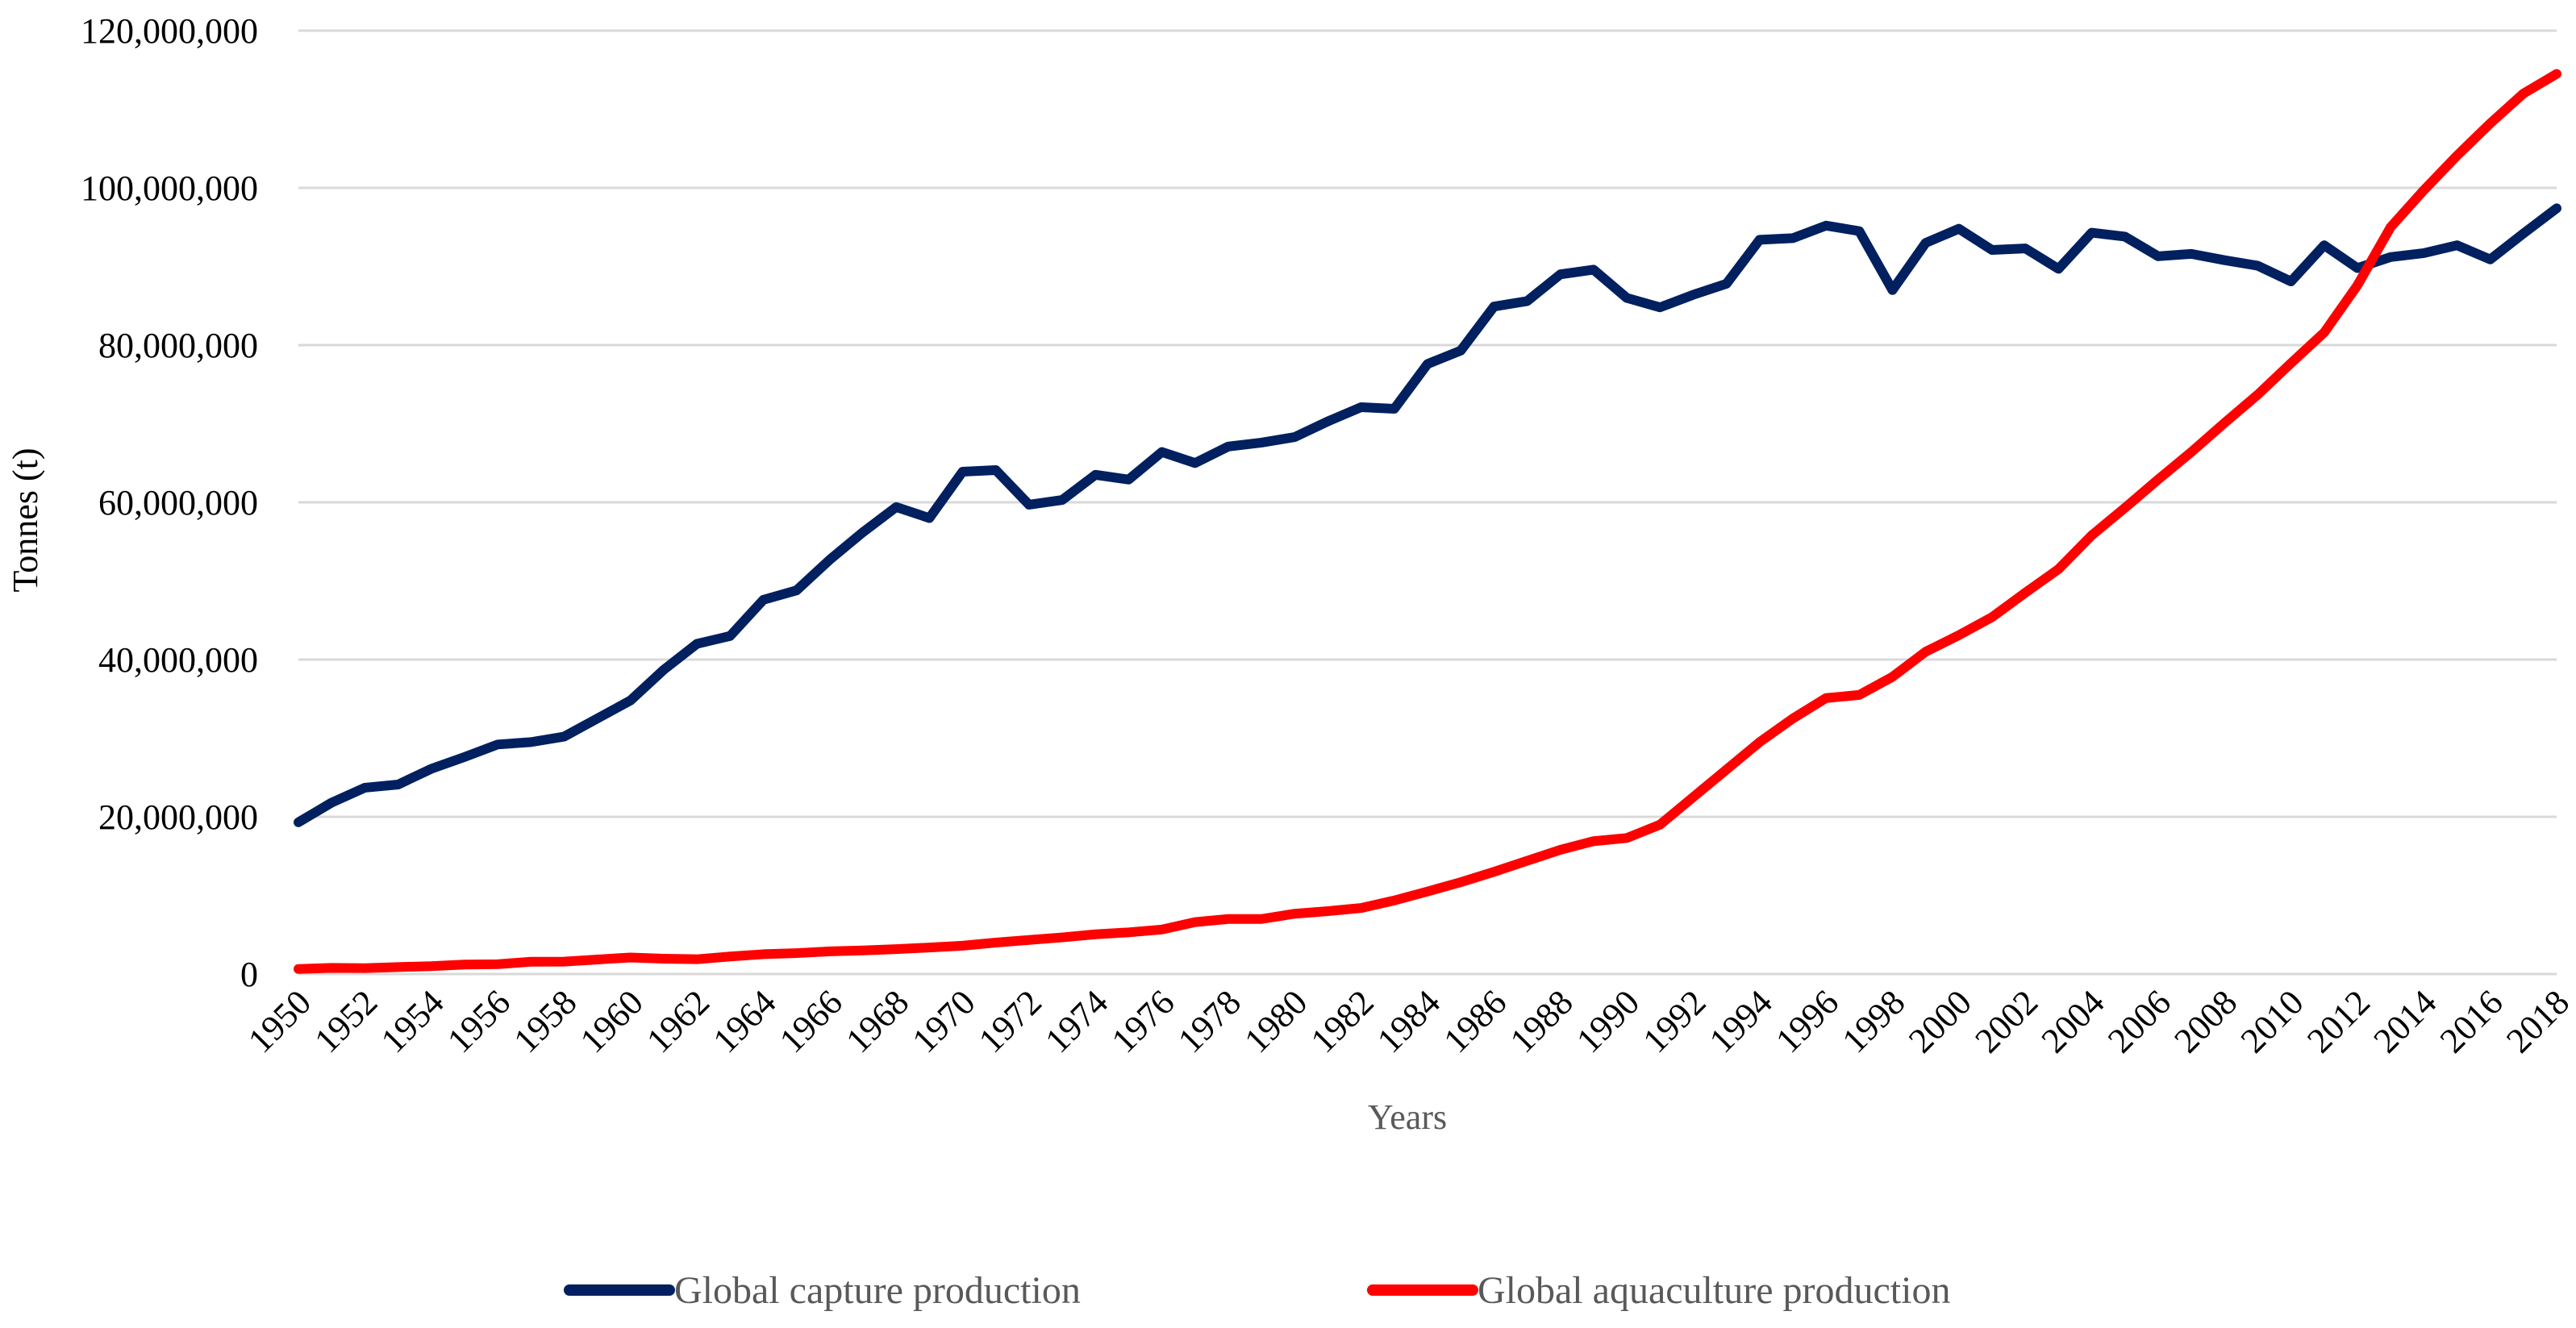 This screenshot has height=1328, width=2576. Describe the element at coordinates (1675, 1021) in the screenshot. I see `x-tick-label: 1992` at that location.